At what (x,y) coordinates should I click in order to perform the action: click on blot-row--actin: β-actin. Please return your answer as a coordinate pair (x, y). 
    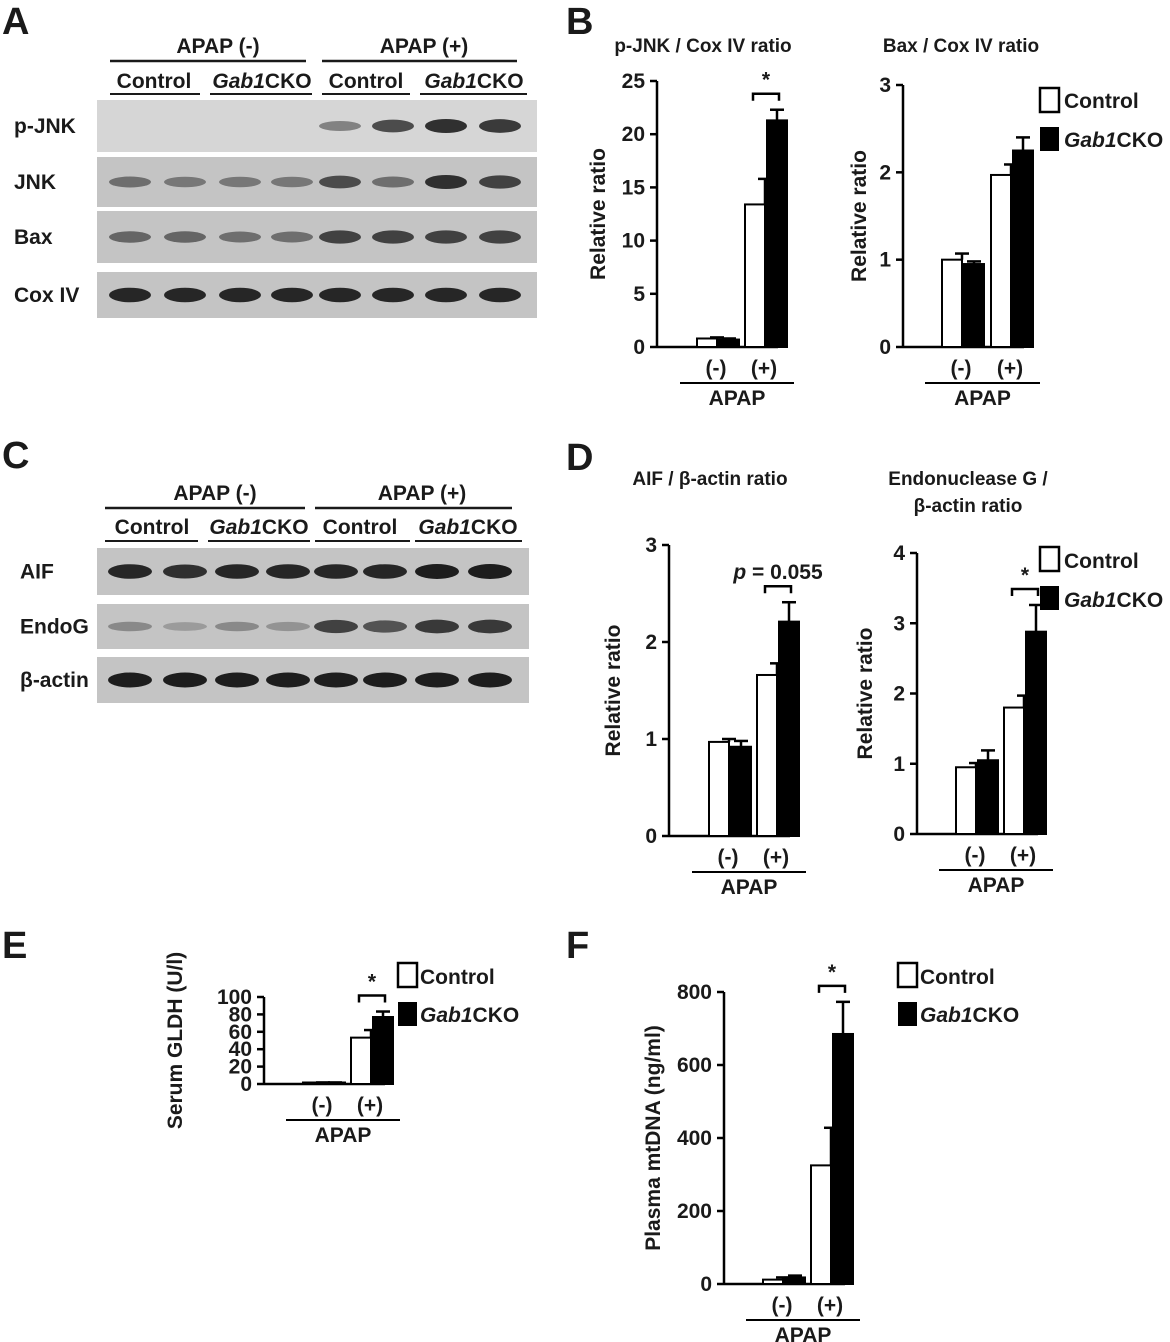
    Looking at the image, I should click on (274, 680).